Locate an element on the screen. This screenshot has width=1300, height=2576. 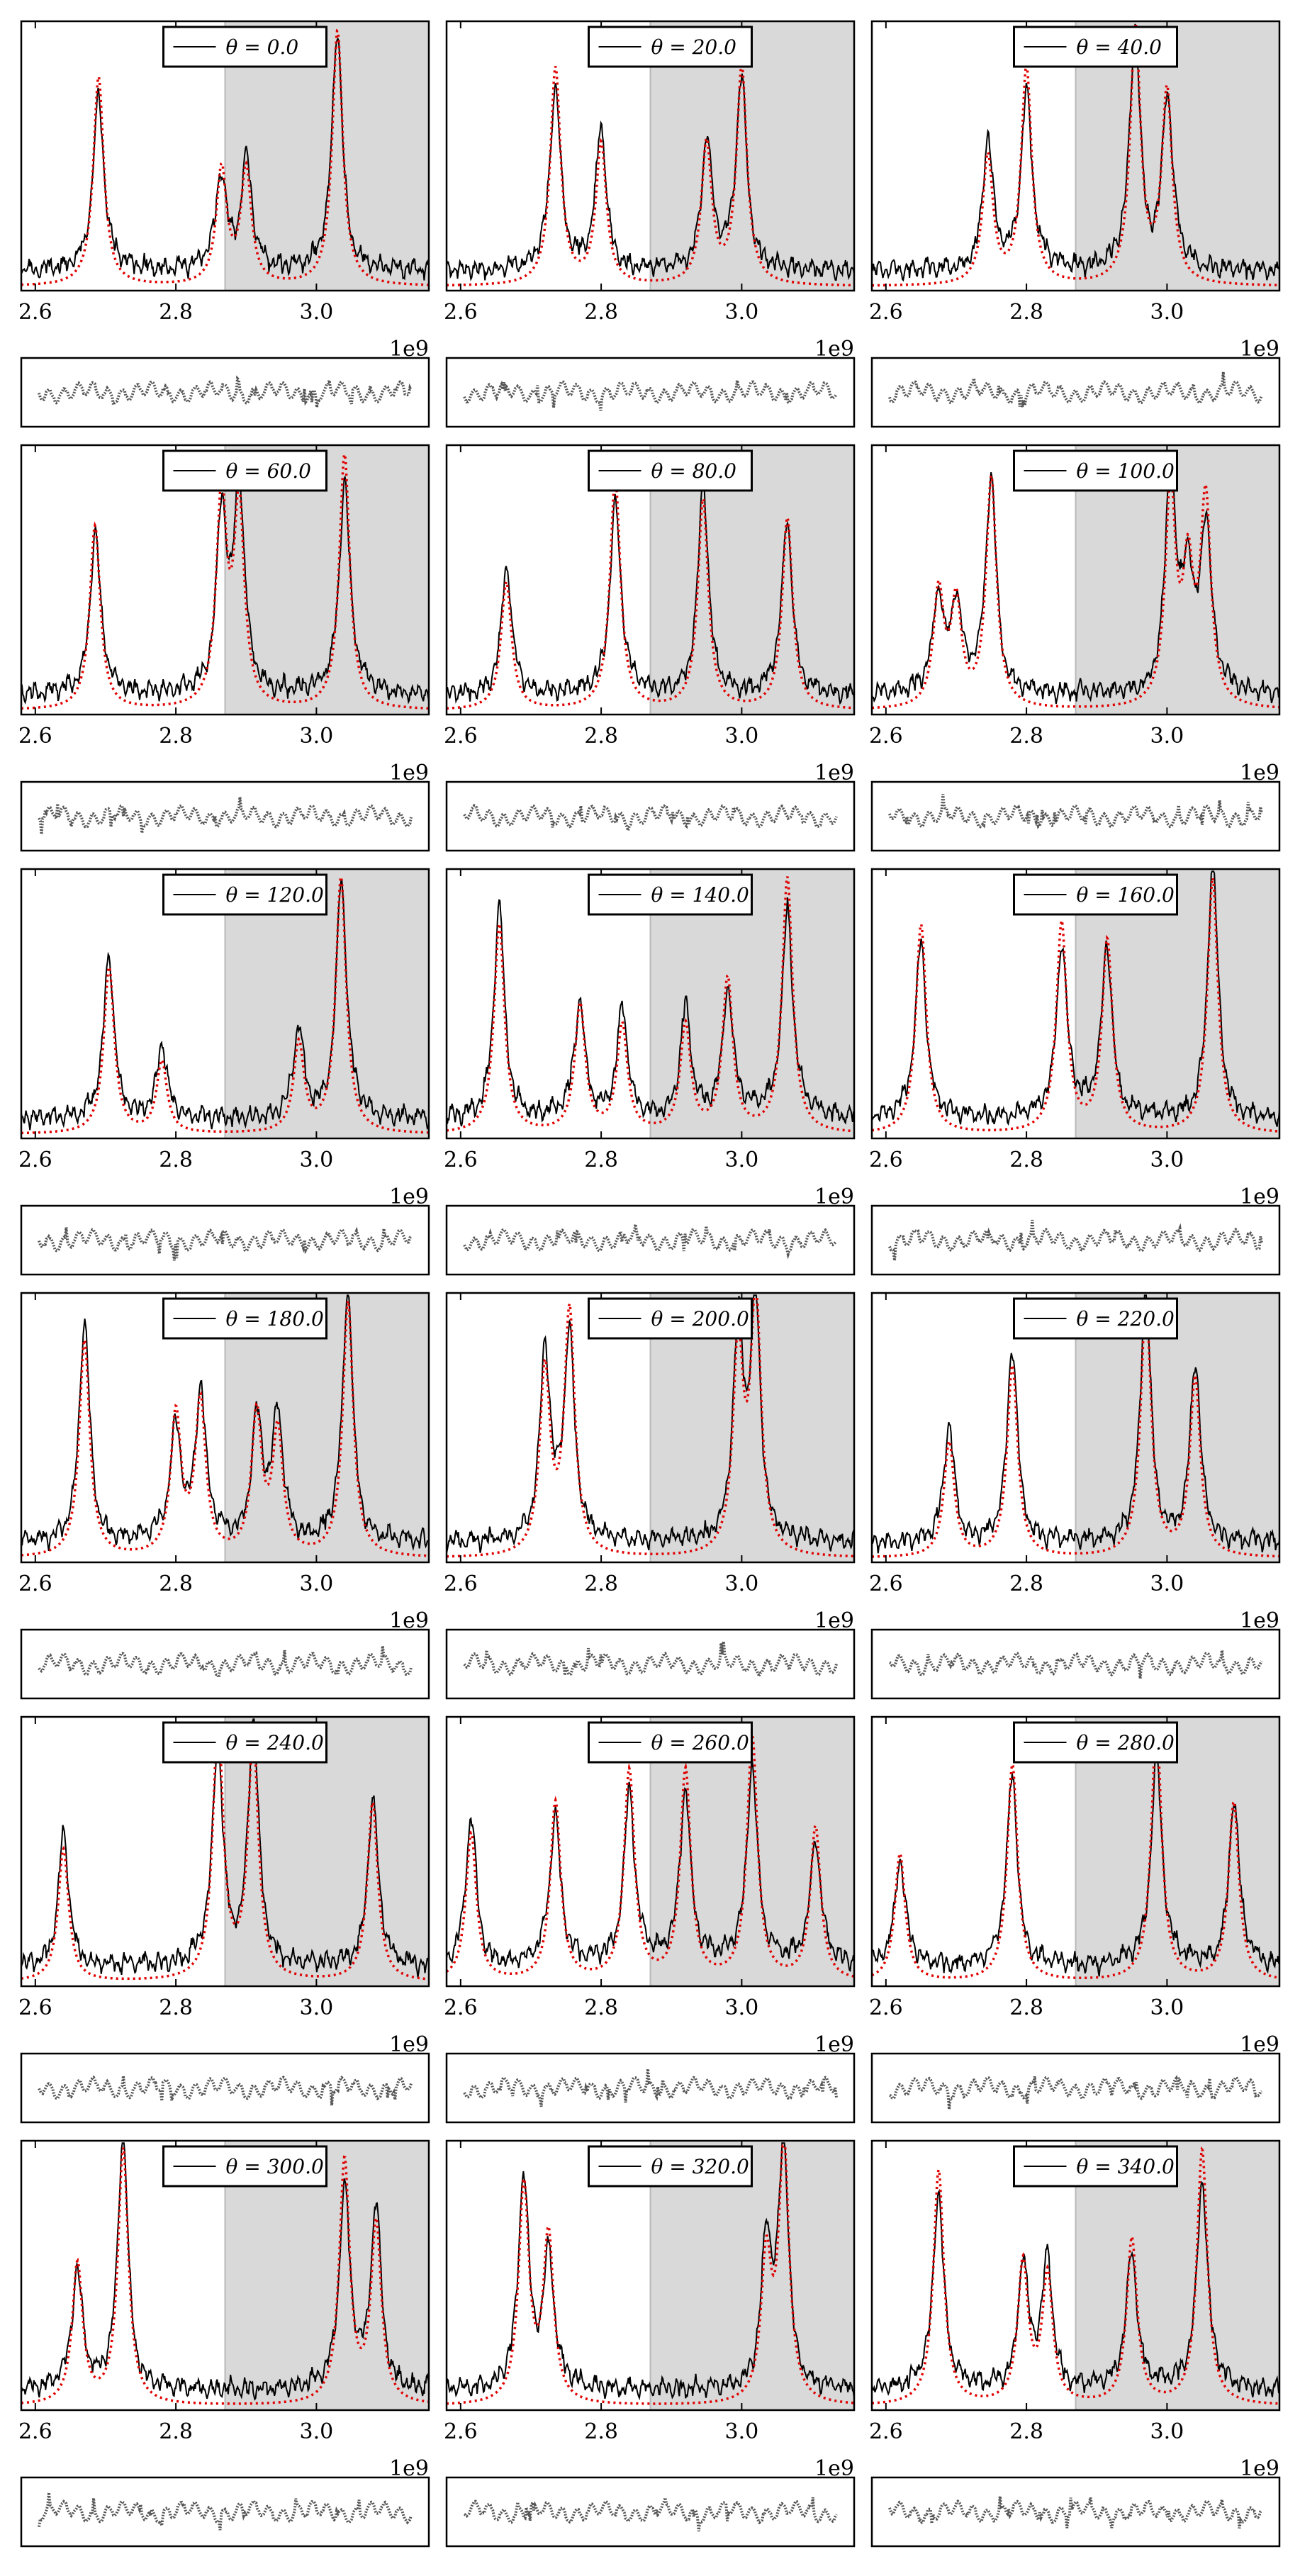
legend-label: θ = 20.0 is located at coordinates (693, 47).